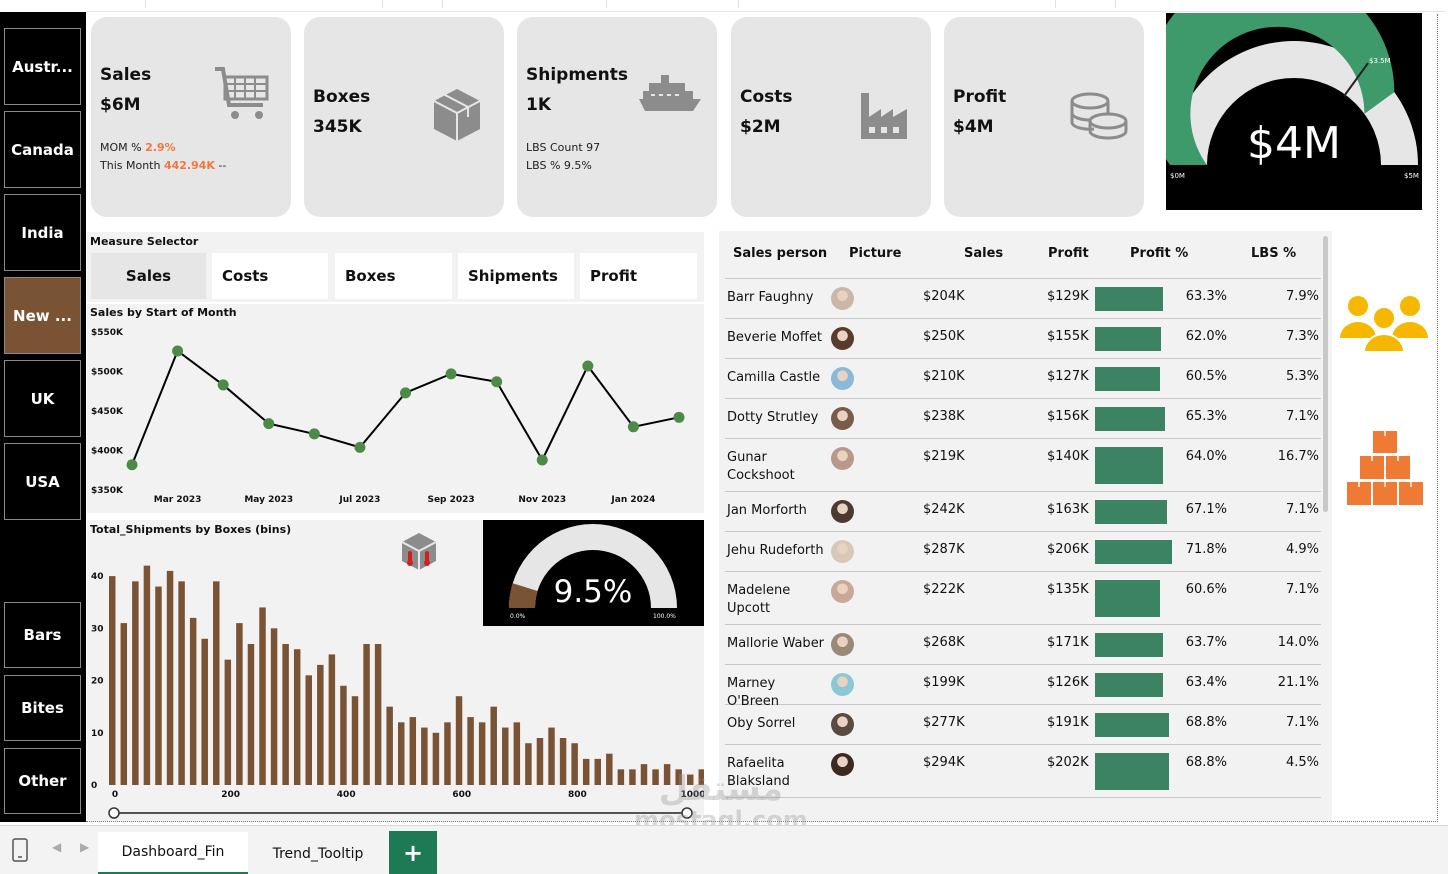  I want to click on cell-sales: $219K, so click(944, 456).